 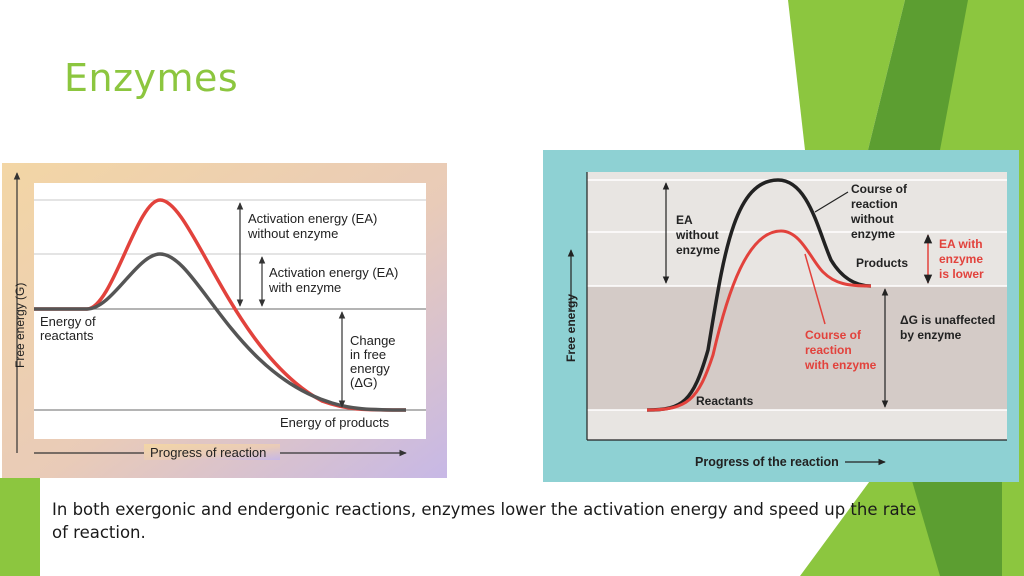 What do you see at coordinates (846, 75) in the screenshot?
I see `top-green-shape` at bounding box center [846, 75].